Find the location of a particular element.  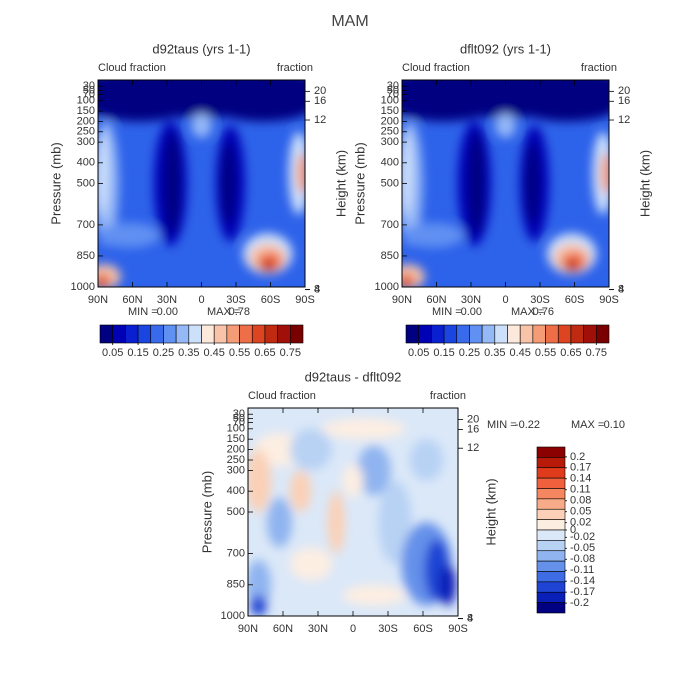

colorbar-label: 0.11 is located at coordinates (580, 490).